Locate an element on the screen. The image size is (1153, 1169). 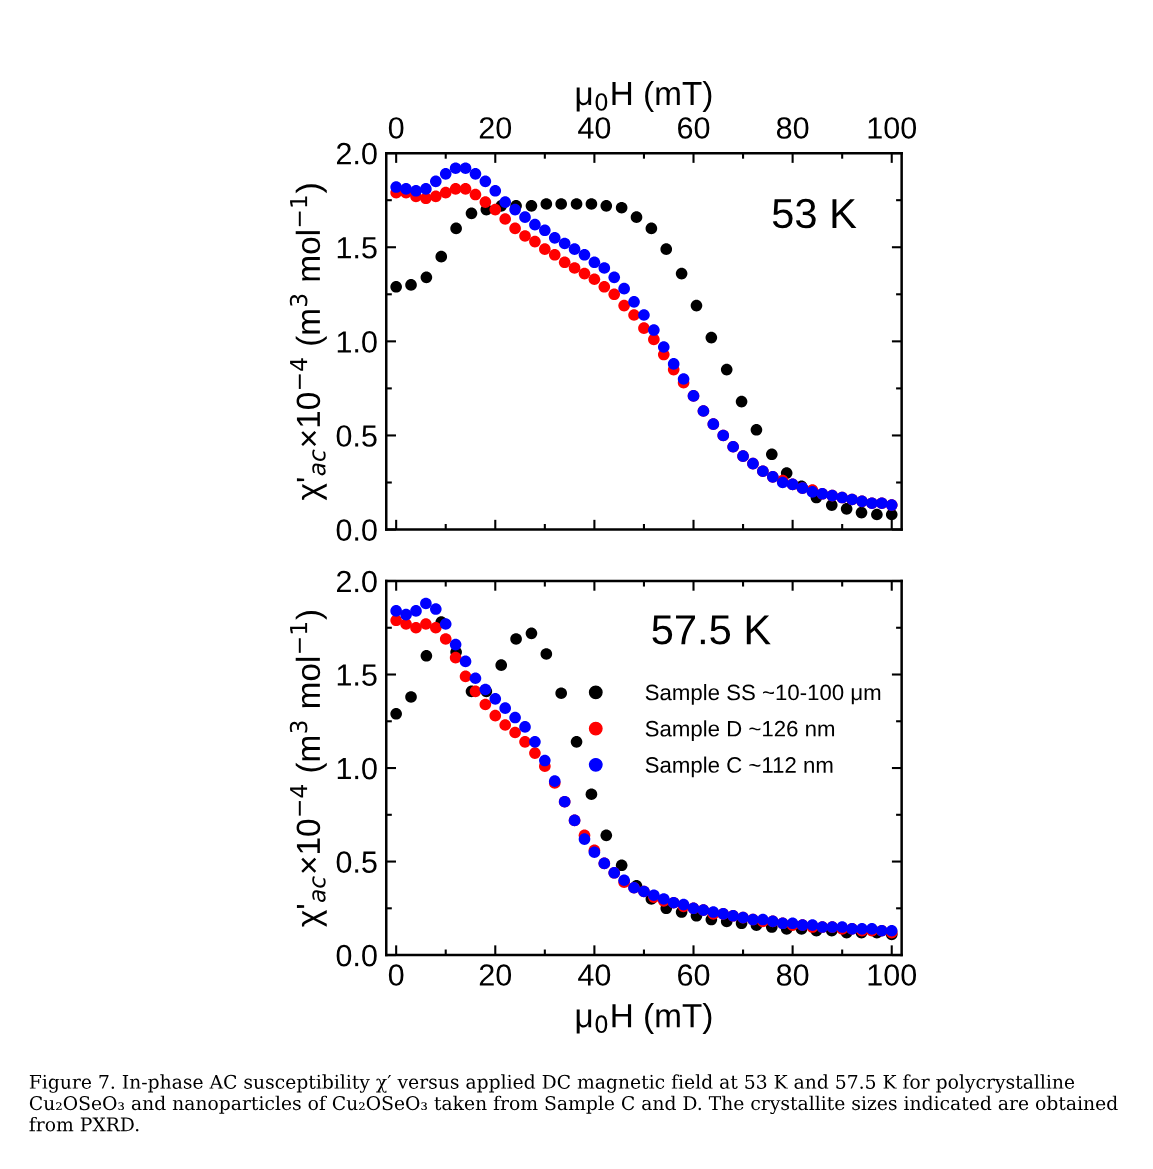
annotation: 53 K is located at coordinates (814, 213).